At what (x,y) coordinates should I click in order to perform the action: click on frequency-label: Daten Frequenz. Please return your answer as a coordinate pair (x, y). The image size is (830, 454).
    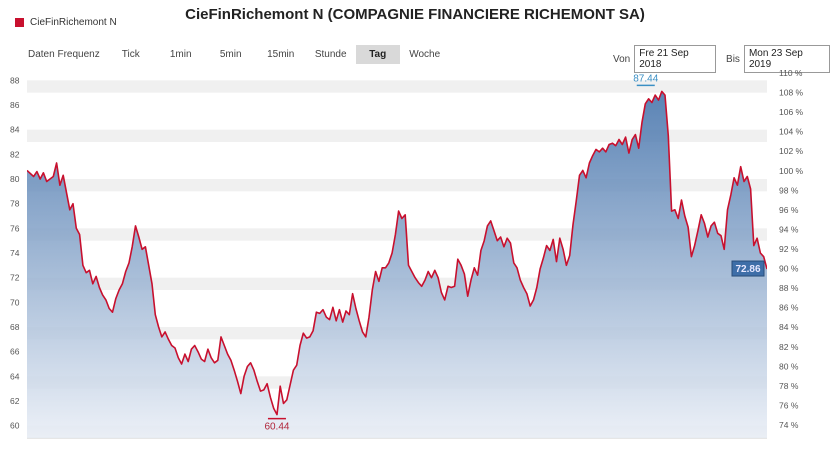
    Looking at the image, I should click on (64, 54).